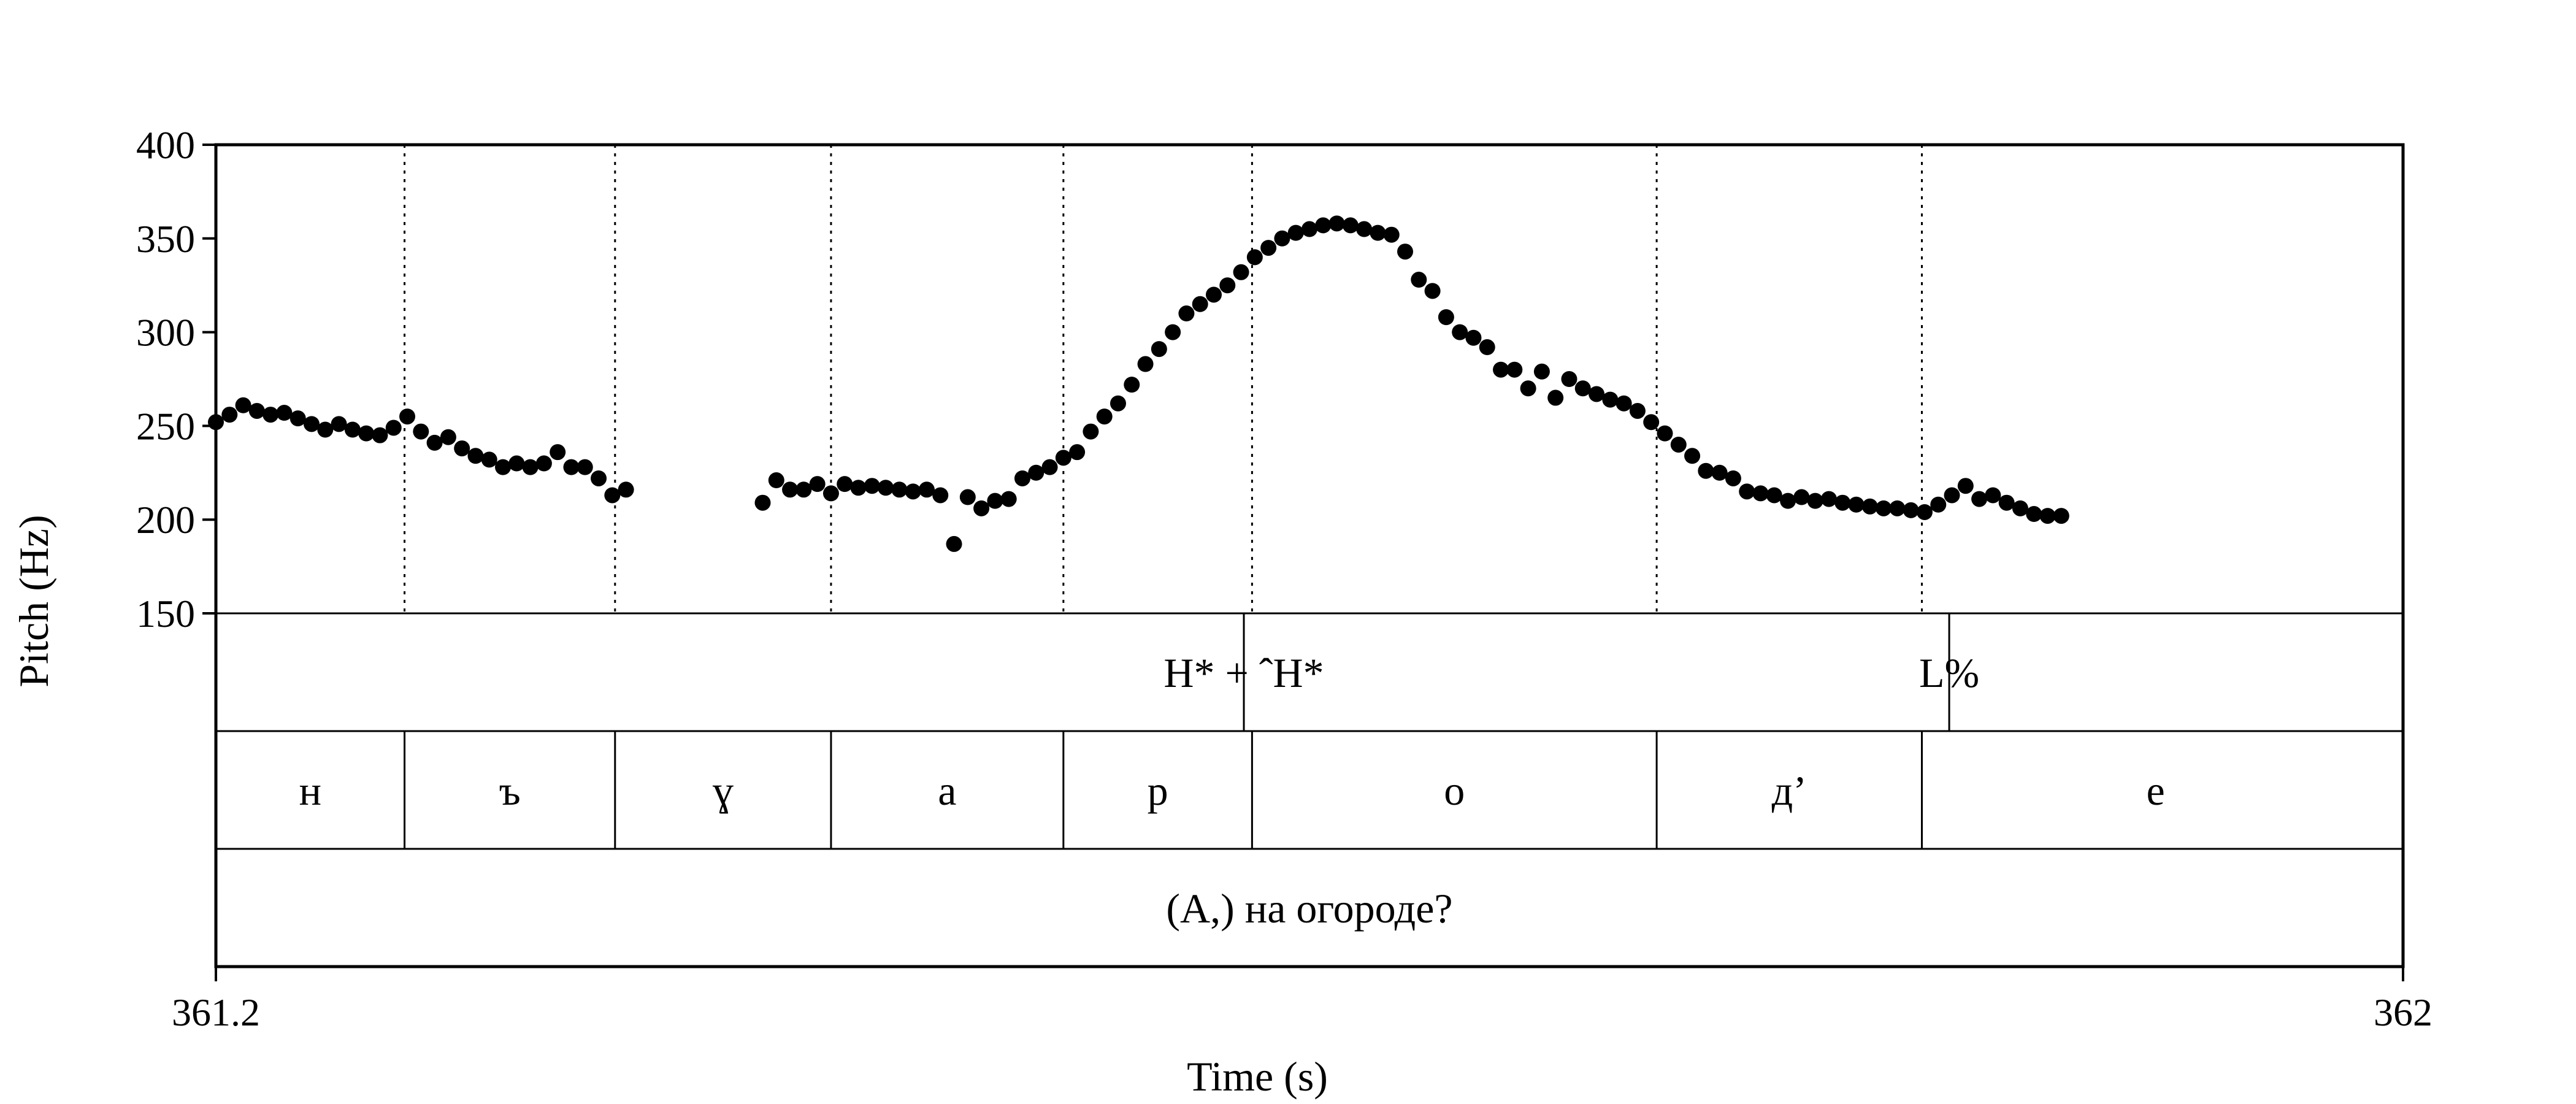 Image resolution: width=2576 pixels, height=1104 pixels. What do you see at coordinates (1309, 908) in the screenshot?
I see `sentence-label: (А,) на огороде?` at bounding box center [1309, 908].